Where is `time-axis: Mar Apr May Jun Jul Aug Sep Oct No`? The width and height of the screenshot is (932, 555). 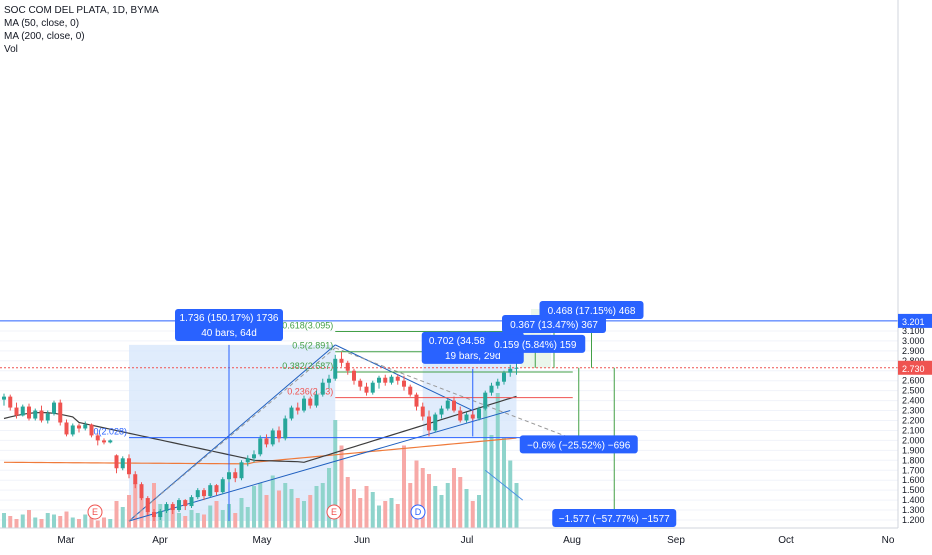
time-axis: Mar Apr May Jun Jul Aug Sep Oct No is located at coordinates (449, 538).